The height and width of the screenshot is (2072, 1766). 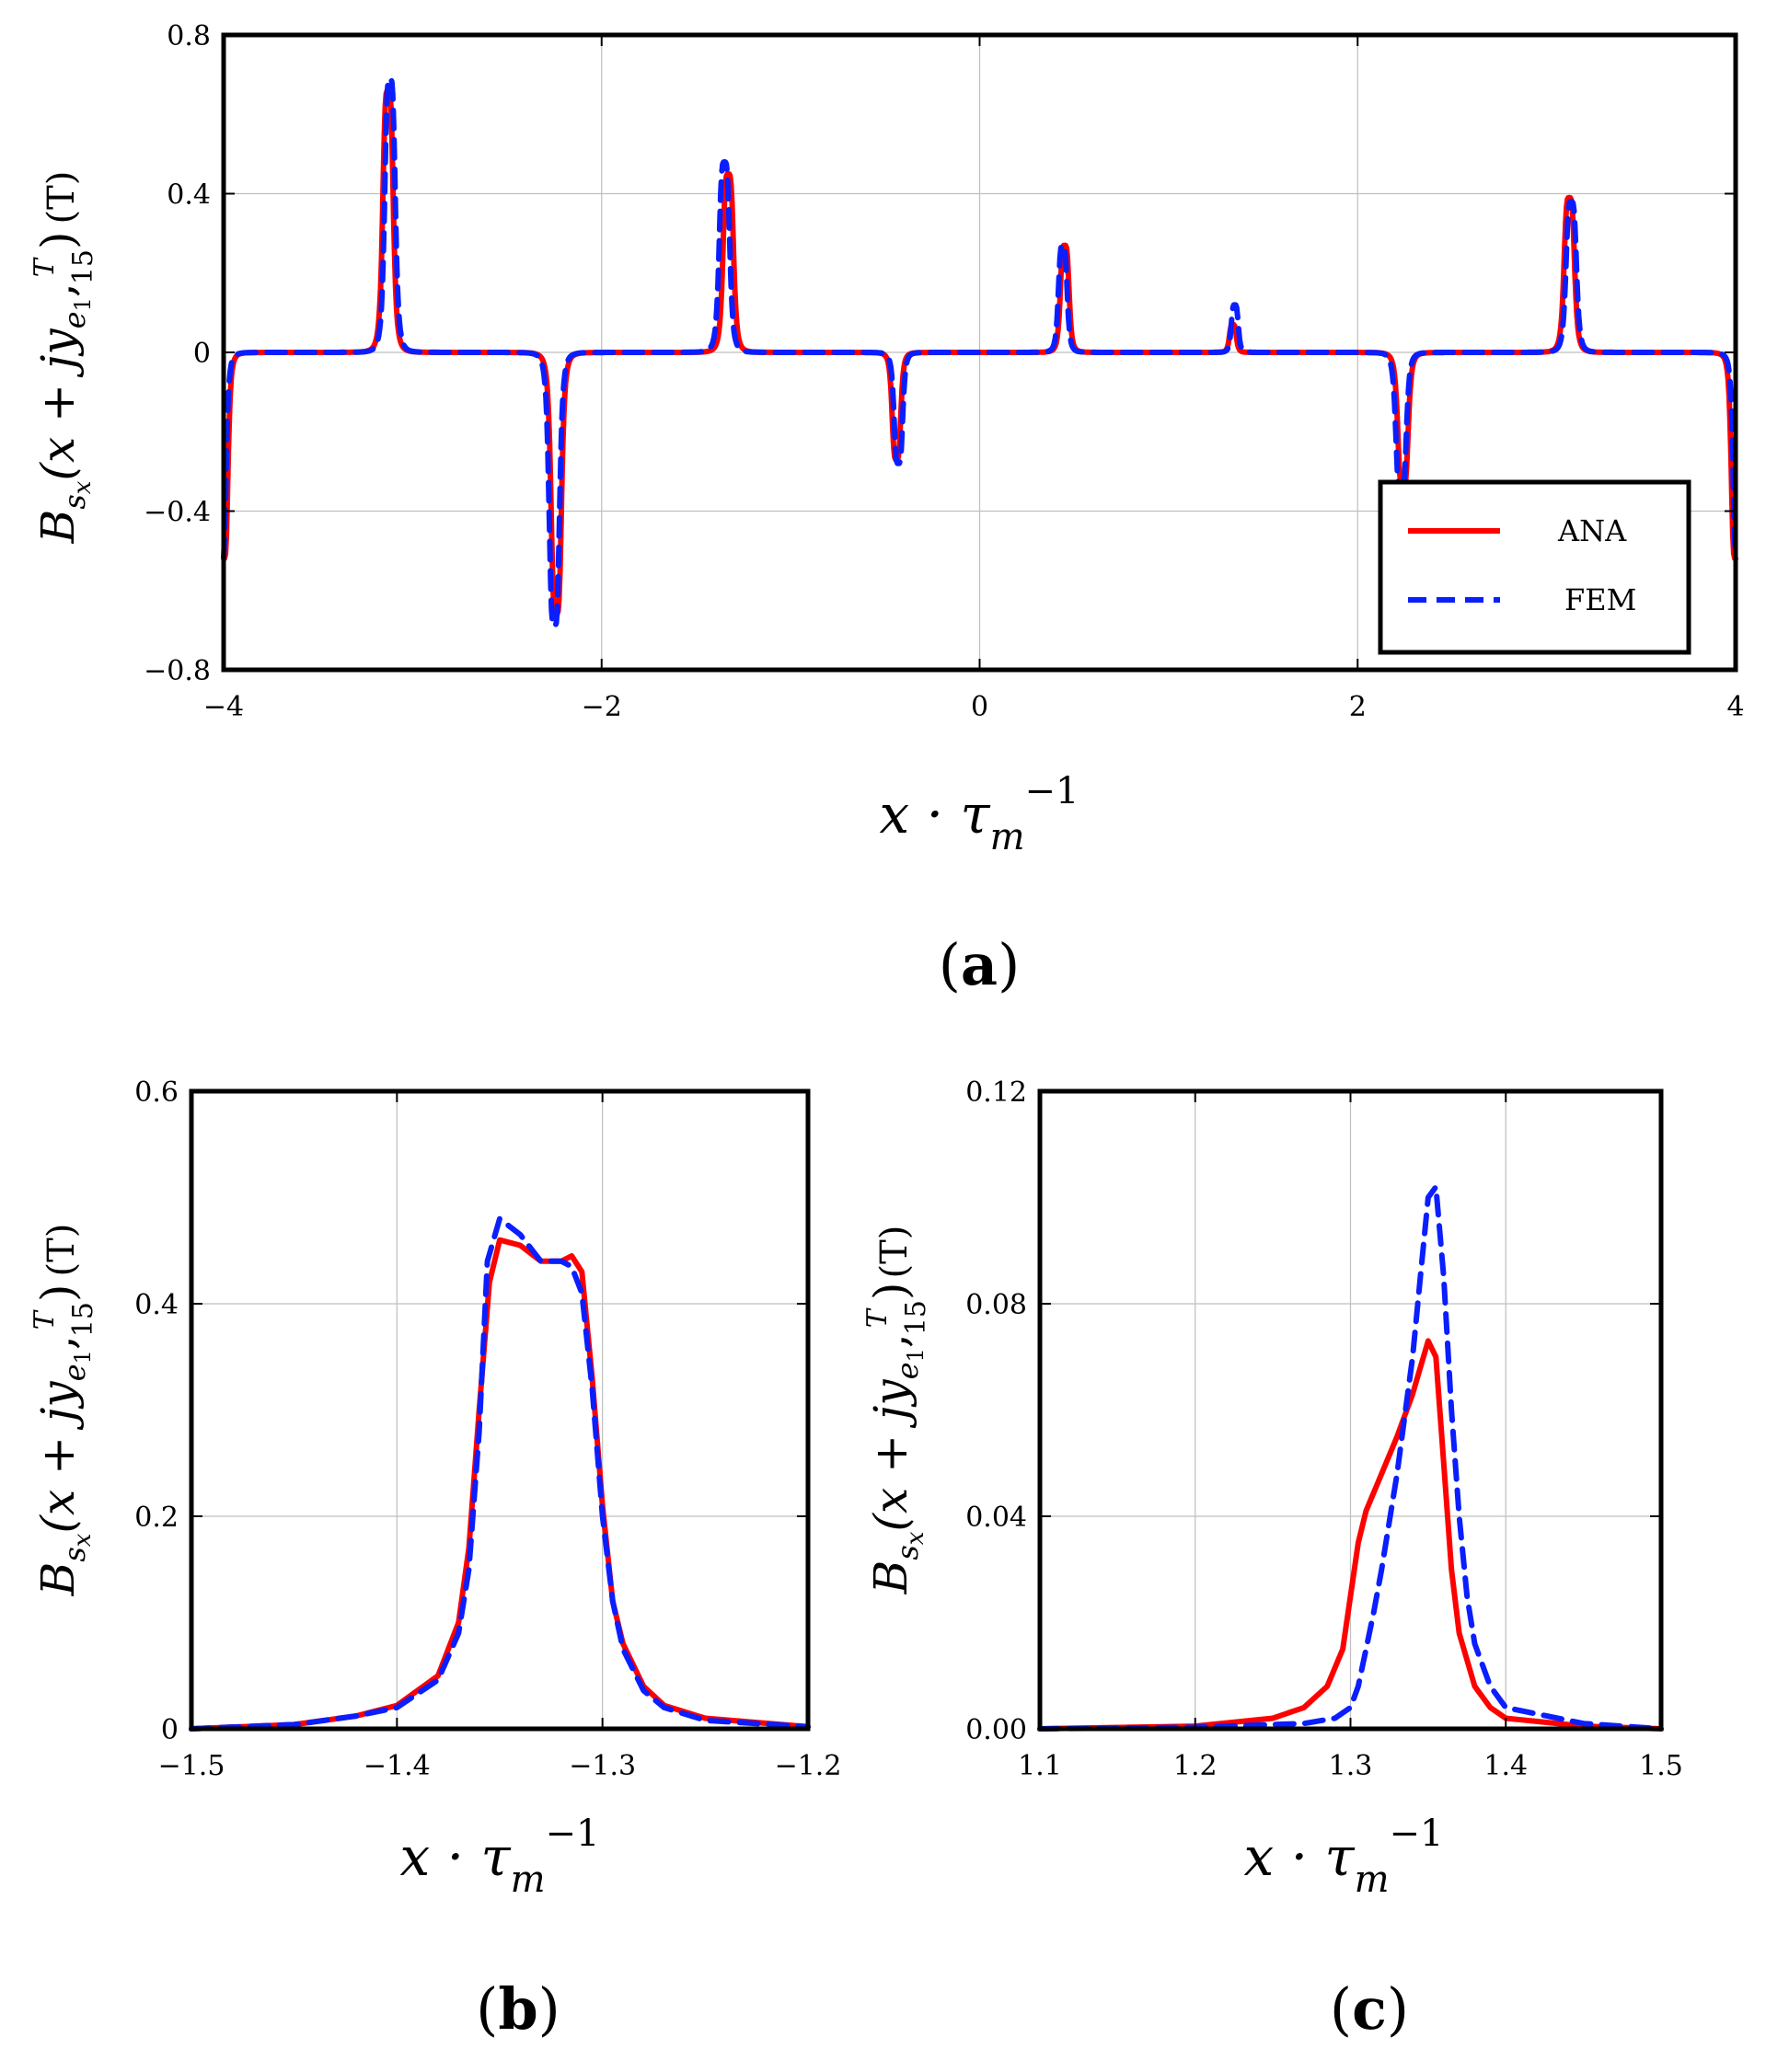 I want to click on chart-a-panel-label: (a), so click(x=980, y=964).